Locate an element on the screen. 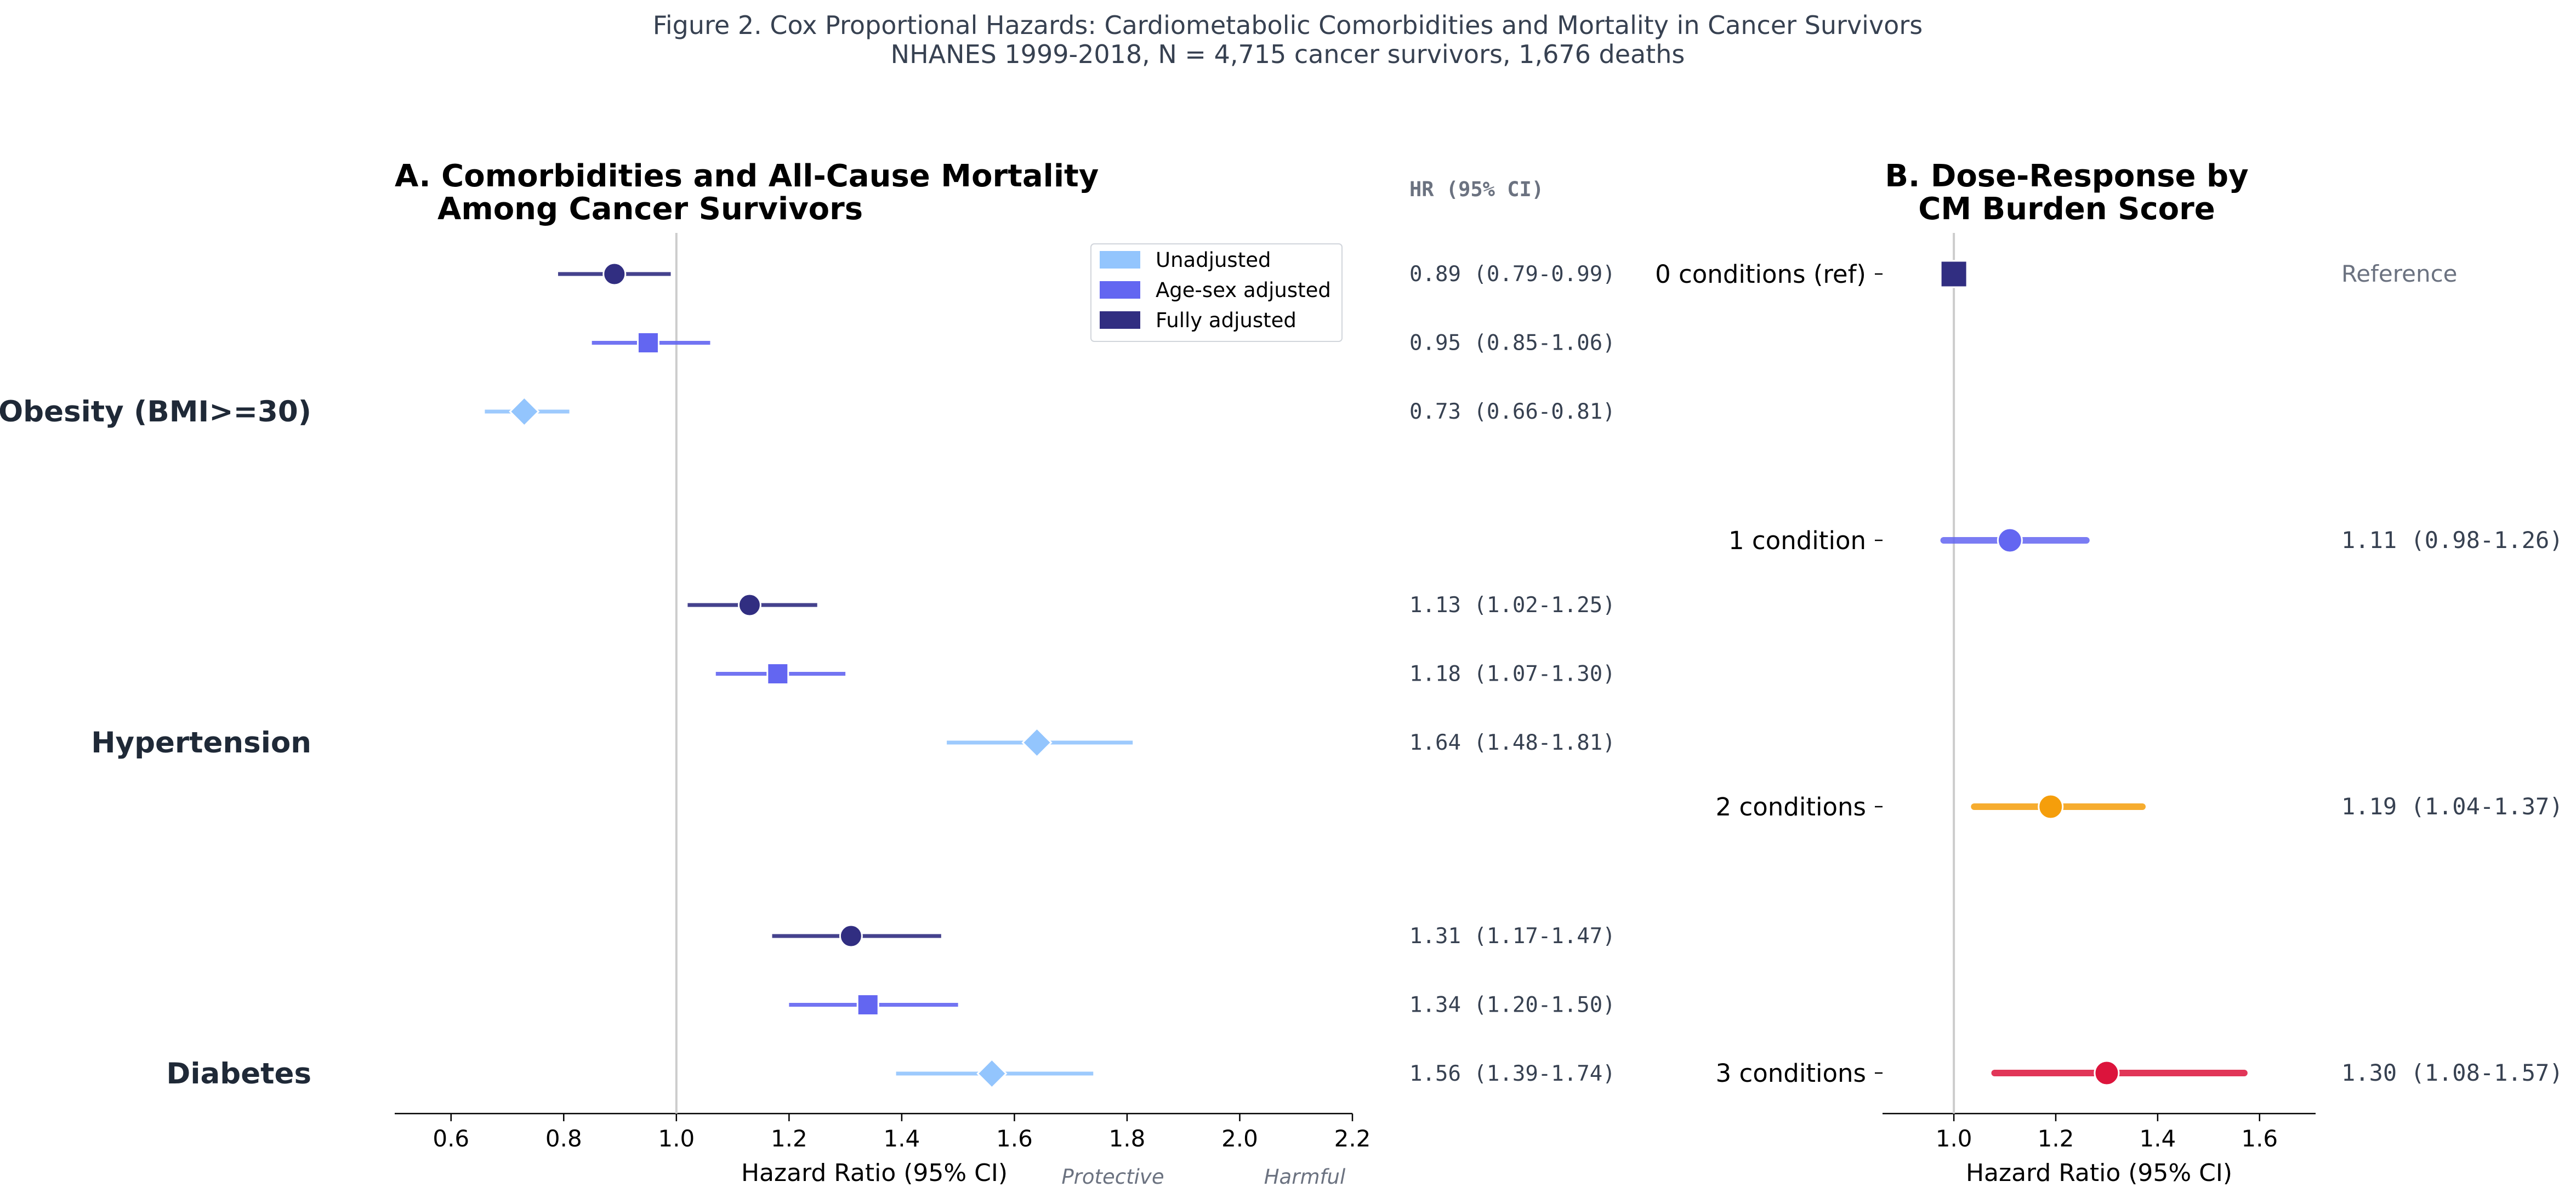  group-label-hypertension: Hypertension is located at coordinates (201, 743).